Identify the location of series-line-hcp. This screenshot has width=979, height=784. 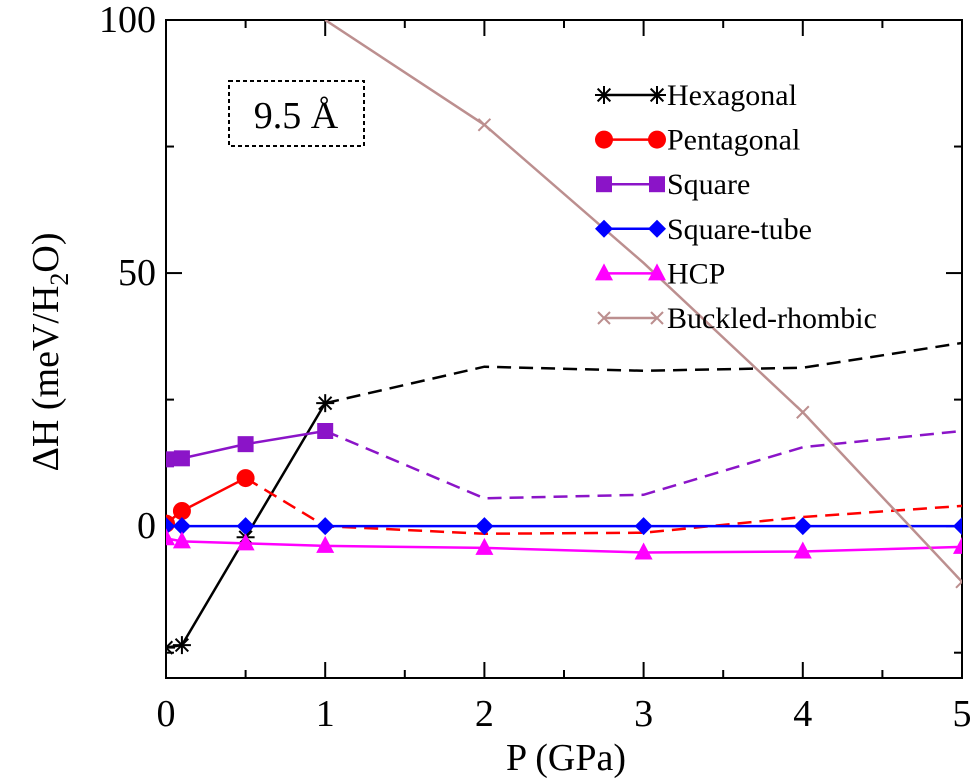
(564, 545).